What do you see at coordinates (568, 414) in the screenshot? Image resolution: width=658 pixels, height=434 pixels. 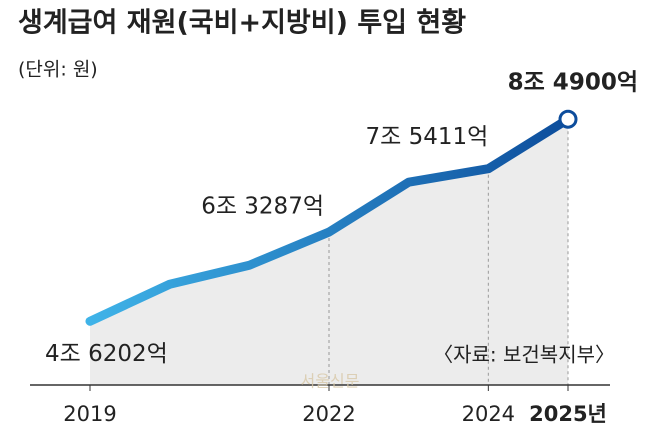 I see `x-tick-label: 2025년` at bounding box center [568, 414].